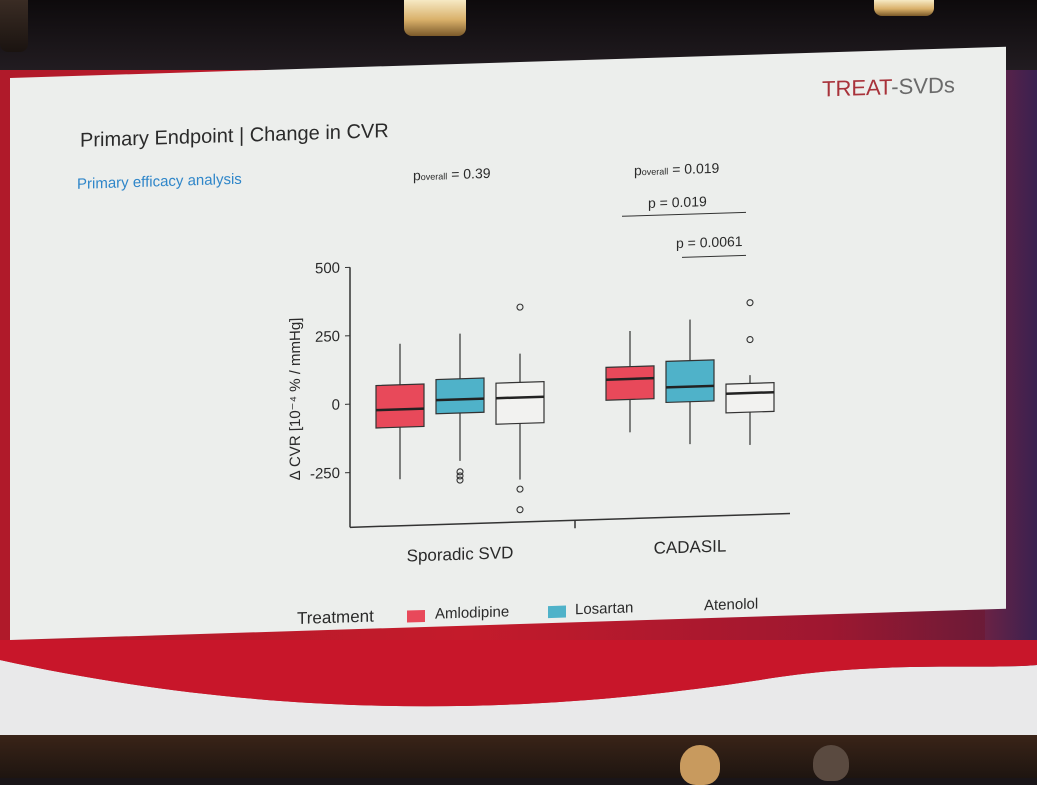 The image size is (1037, 785). What do you see at coordinates (460, 396) in the screenshot?
I see `box-losartan-sporadic-svd` at bounding box center [460, 396].